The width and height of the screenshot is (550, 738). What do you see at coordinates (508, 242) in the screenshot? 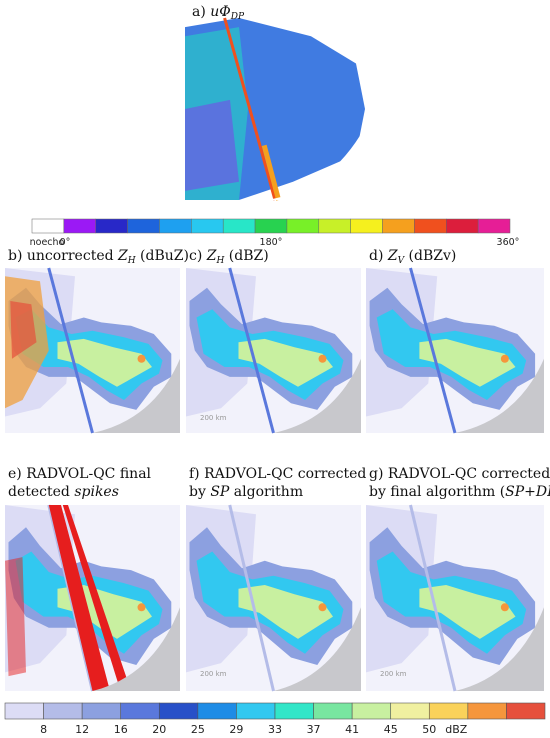
I see `colorbar-label: 360°` at bounding box center [508, 242].